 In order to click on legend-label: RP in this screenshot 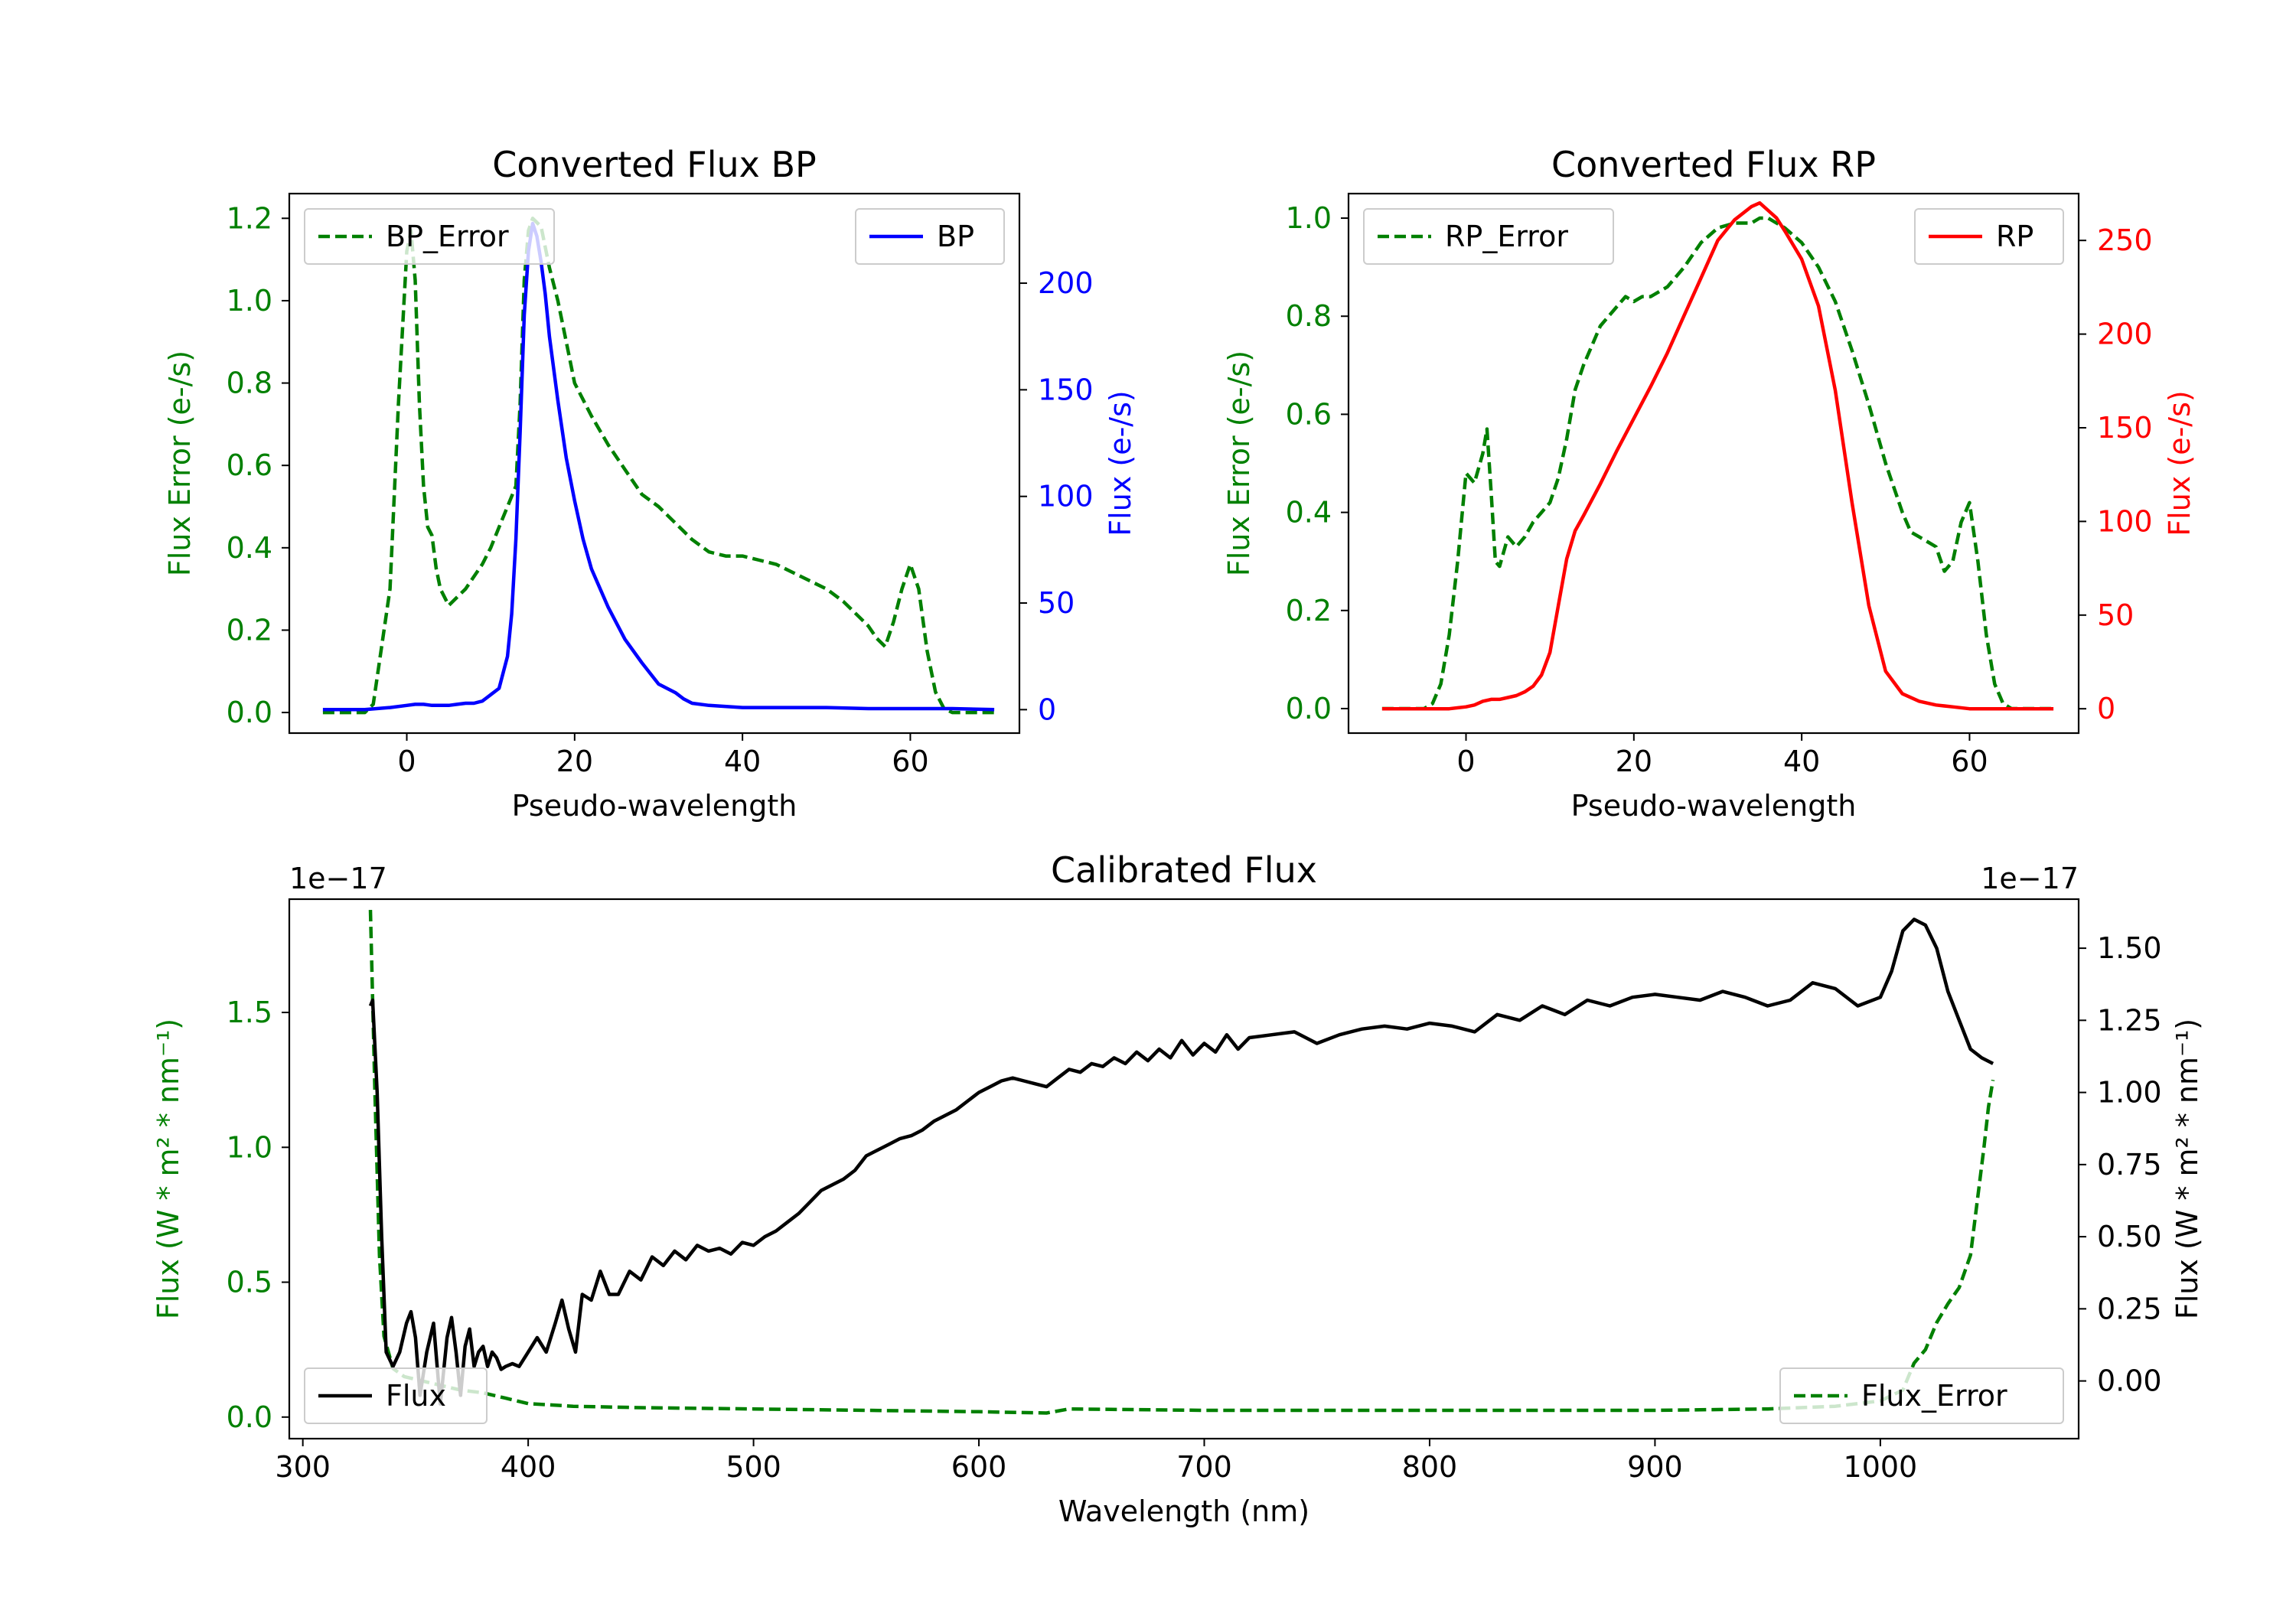, I will do `click(2014, 237)`.